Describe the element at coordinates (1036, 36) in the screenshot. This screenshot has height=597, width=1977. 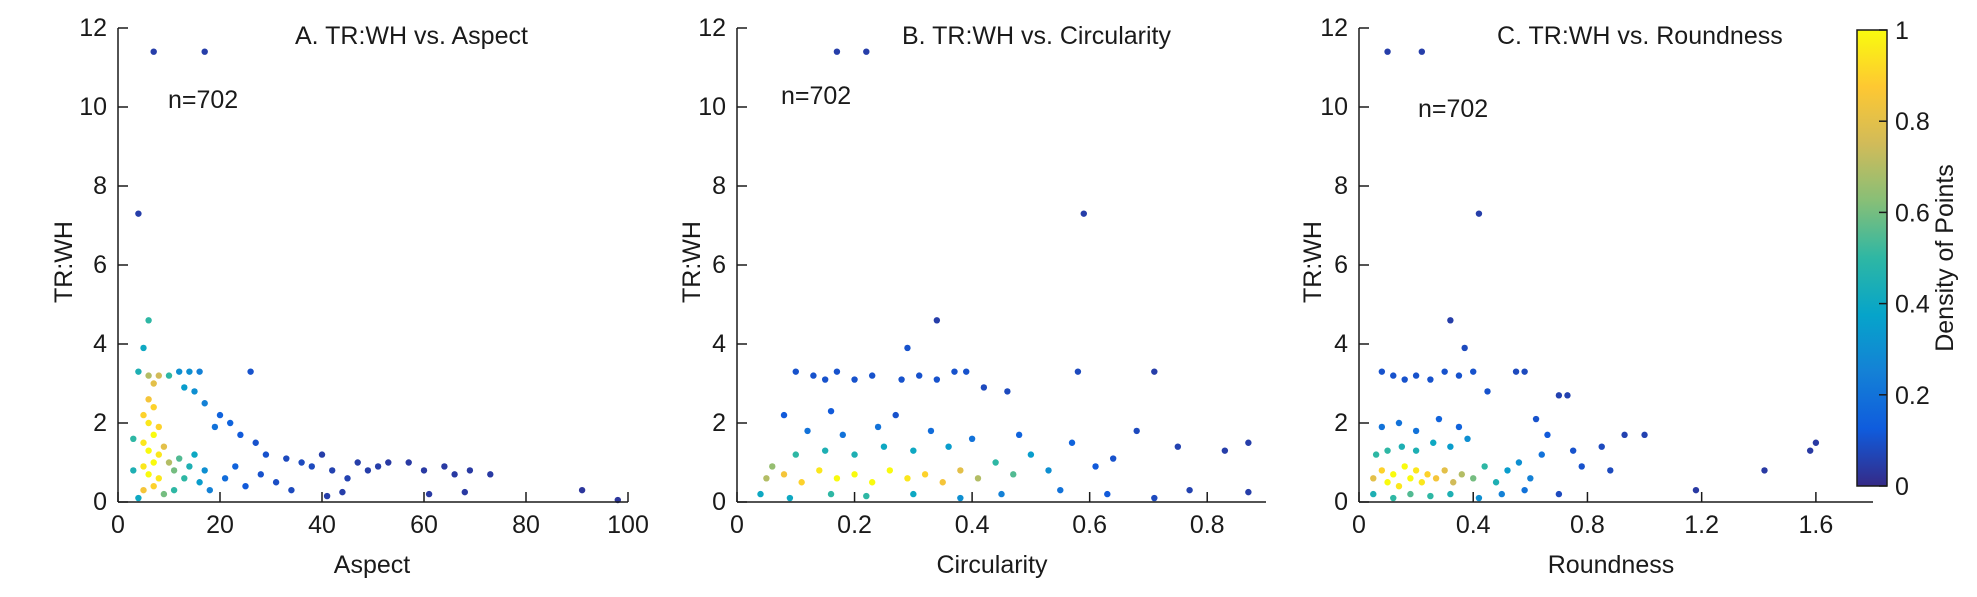
I see `panel-b-title: B. TR:WH vs. Circularity` at that location.